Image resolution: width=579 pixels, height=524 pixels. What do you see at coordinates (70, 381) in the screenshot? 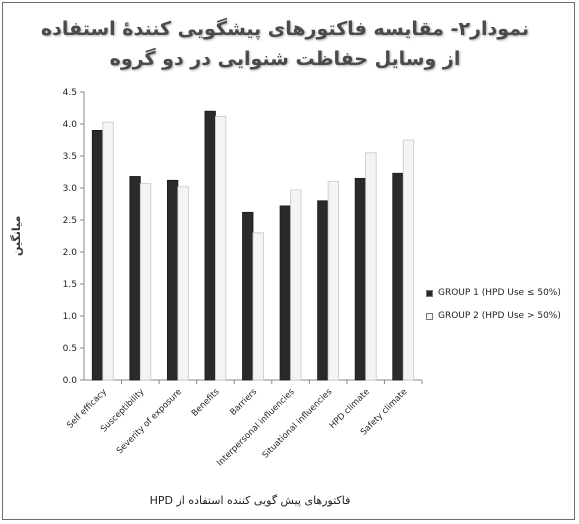
I see `y-tick-label: 0.0` at bounding box center [70, 381].